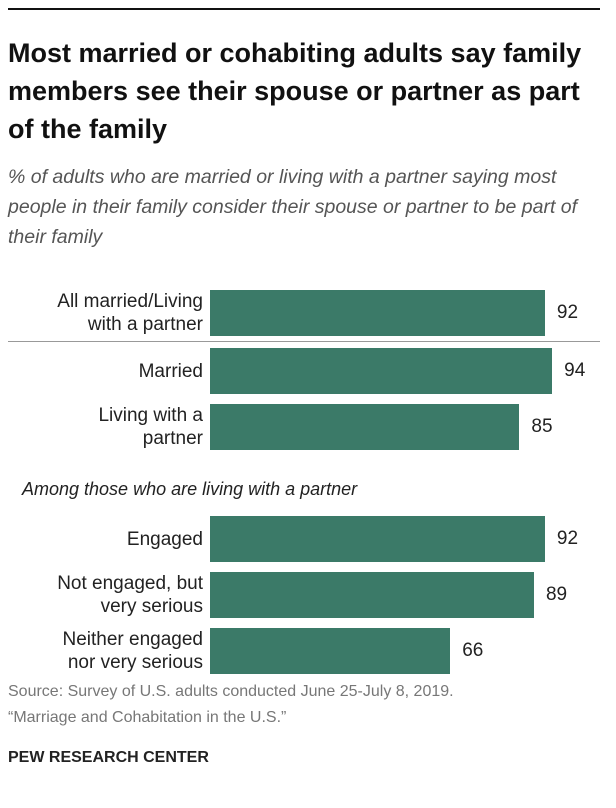  I want to click on y-tick-label: All married/Living with a partner, so click(130, 313).